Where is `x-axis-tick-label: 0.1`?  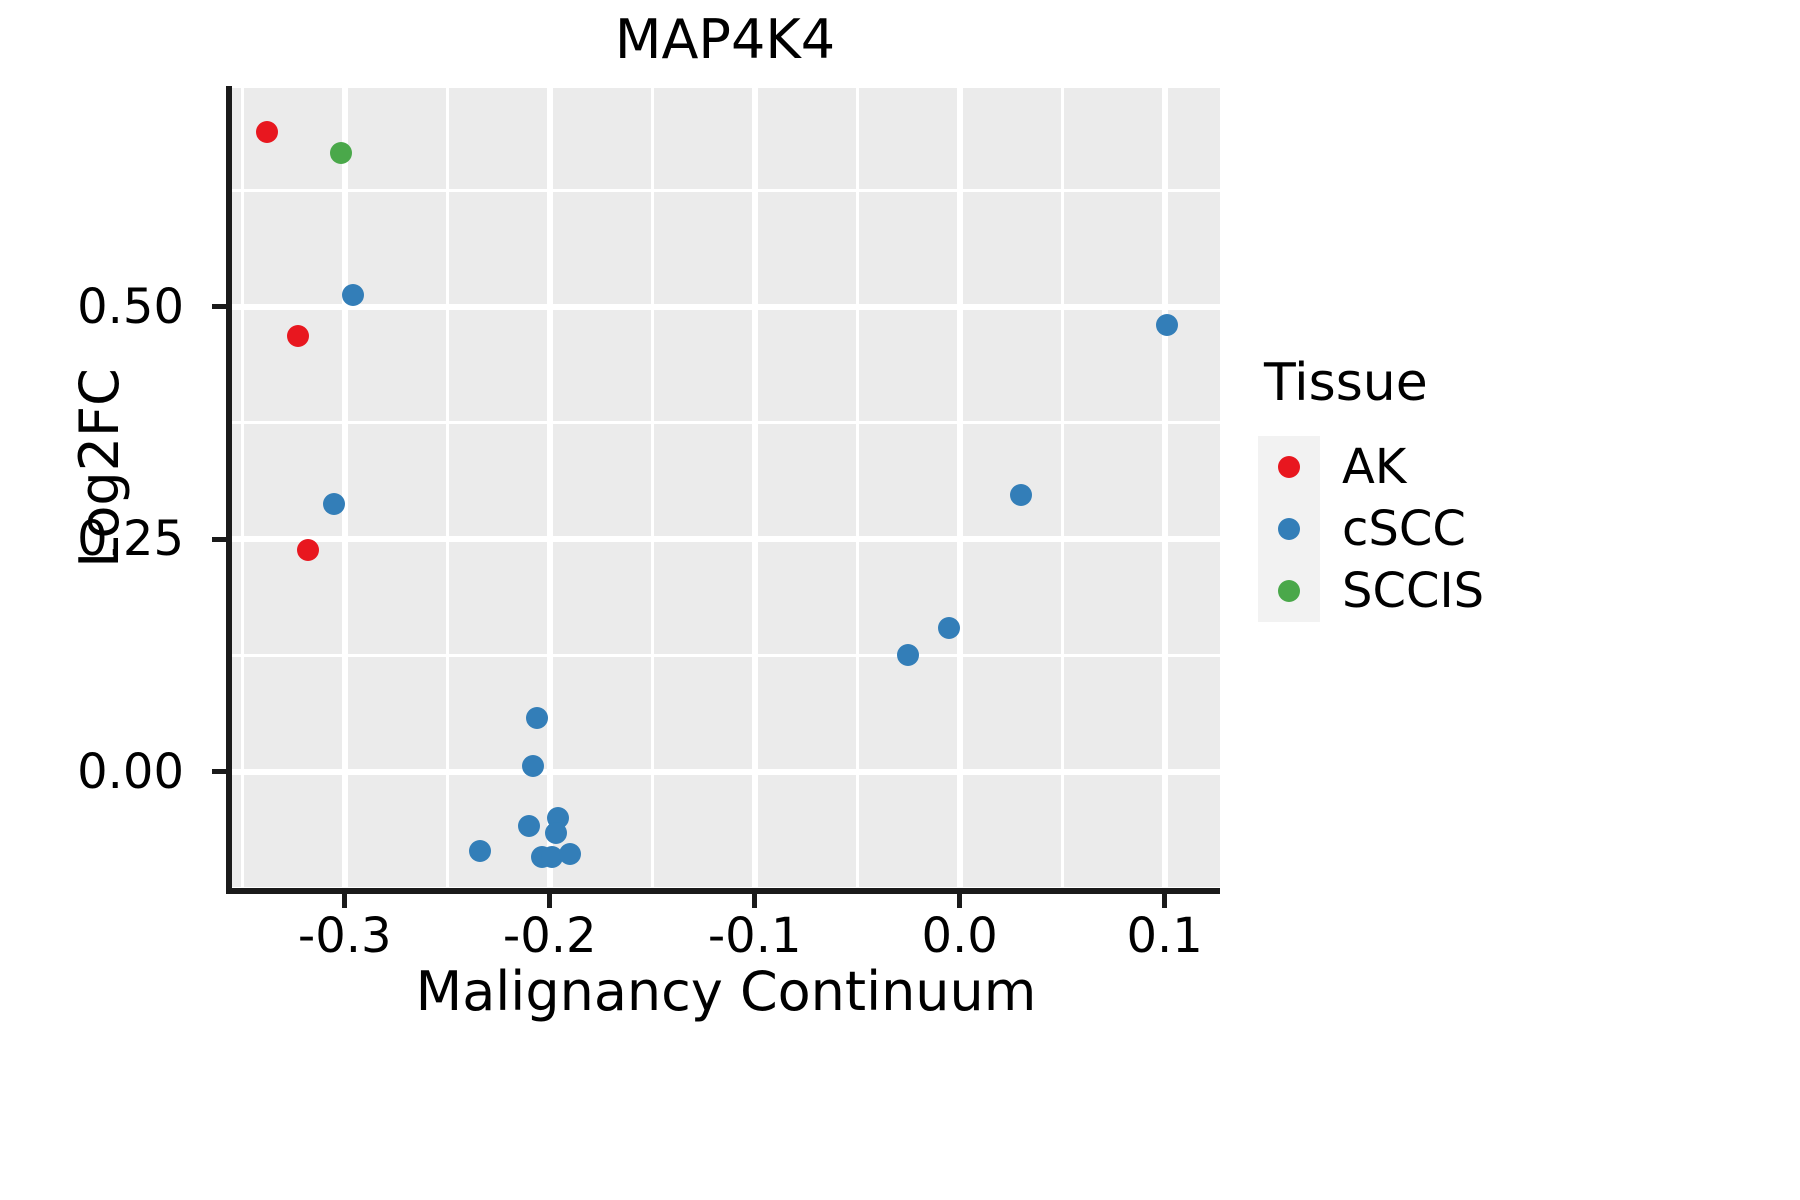 x-axis-tick-label: 0.1 is located at coordinates (1164, 936).